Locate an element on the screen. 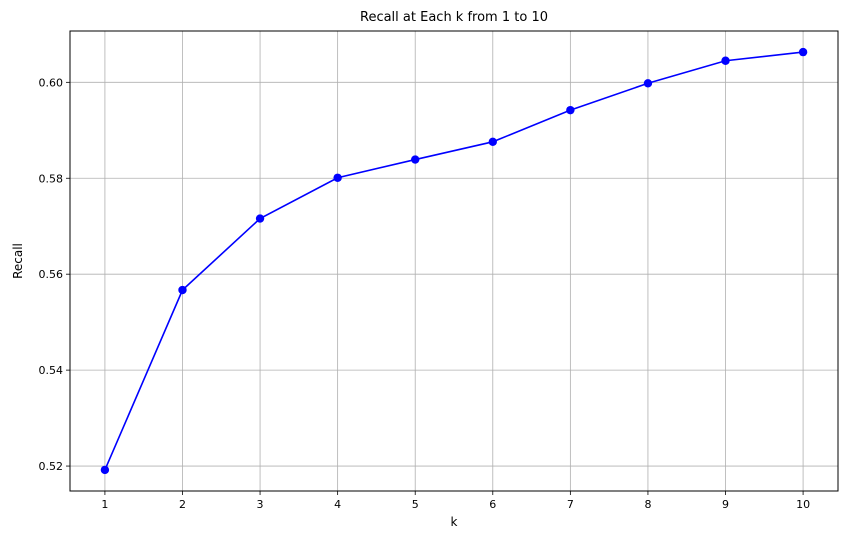 Image resolution: width=855 pixels, height=545 pixels. x-tick-label: 1 is located at coordinates (104, 504).